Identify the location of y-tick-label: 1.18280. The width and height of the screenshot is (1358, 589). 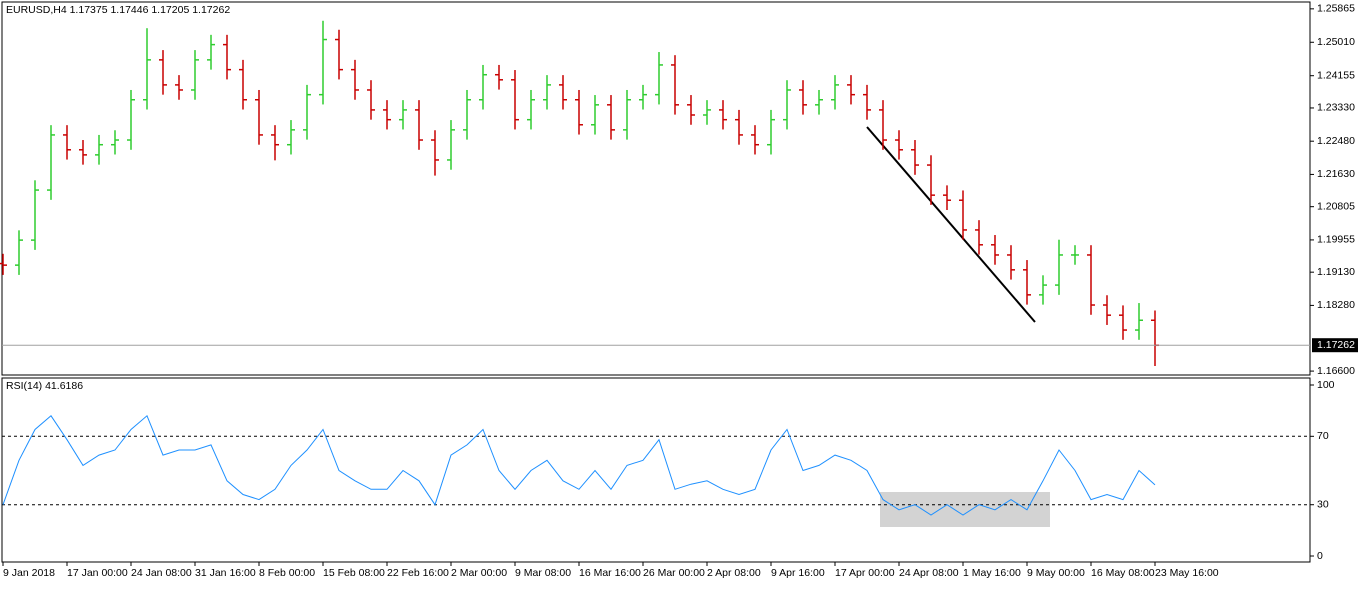
(1336, 305).